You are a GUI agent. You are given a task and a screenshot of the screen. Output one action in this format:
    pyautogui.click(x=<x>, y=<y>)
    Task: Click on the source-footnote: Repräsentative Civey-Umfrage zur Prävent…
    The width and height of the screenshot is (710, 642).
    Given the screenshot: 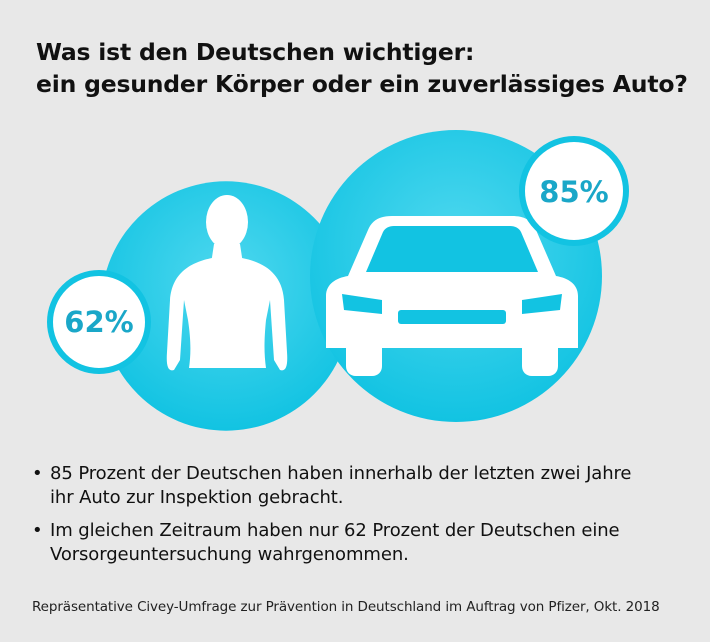 What is the action you would take?
    pyautogui.click(x=346, y=607)
    